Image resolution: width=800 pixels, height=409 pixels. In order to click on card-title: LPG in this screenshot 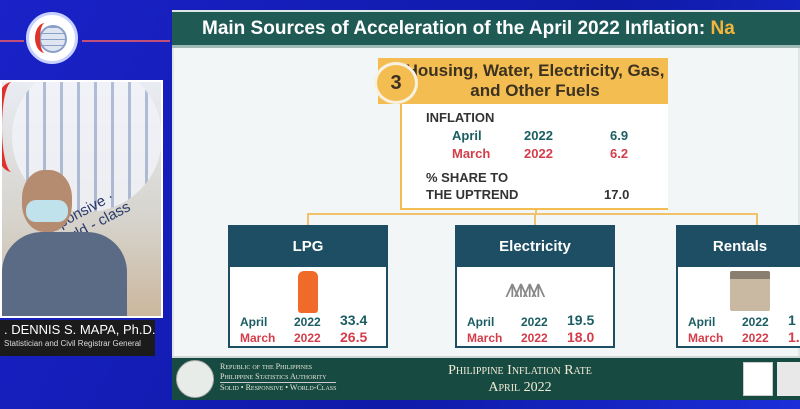, I will do `click(308, 247)`.